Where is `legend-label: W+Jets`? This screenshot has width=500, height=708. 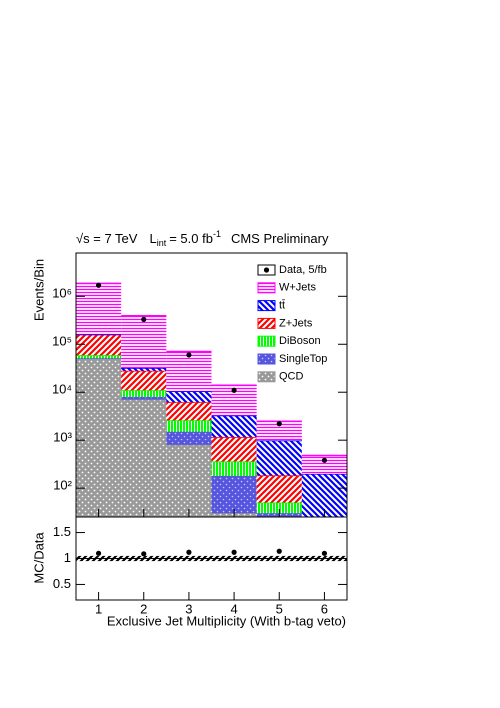 legend-label: W+Jets is located at coordinates (297, 288).